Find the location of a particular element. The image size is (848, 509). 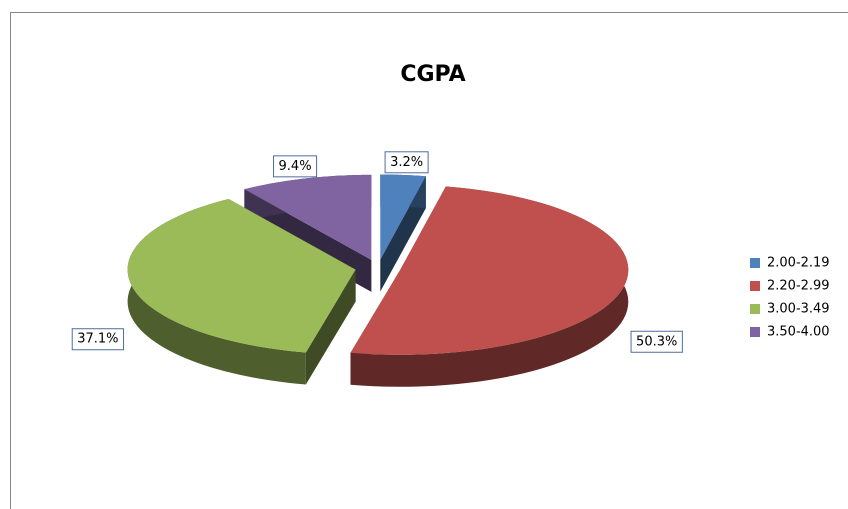

slice-side is located at coordinates (330, 327).